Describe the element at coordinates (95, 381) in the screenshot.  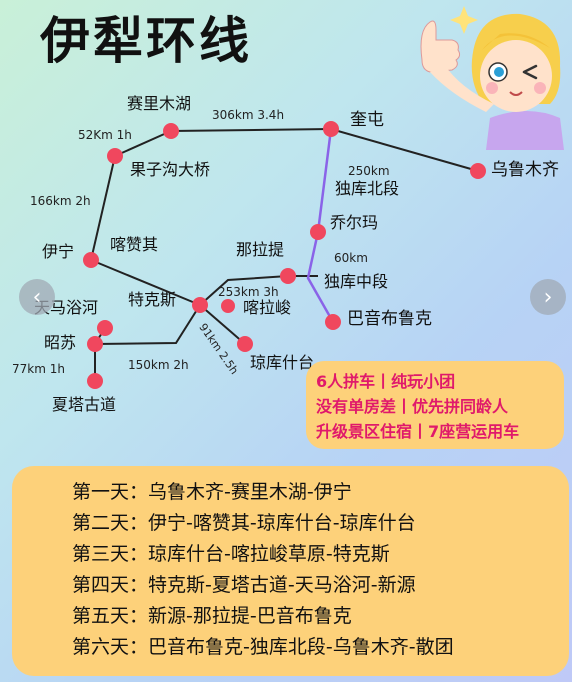
I see `stop-xiata` at that location.